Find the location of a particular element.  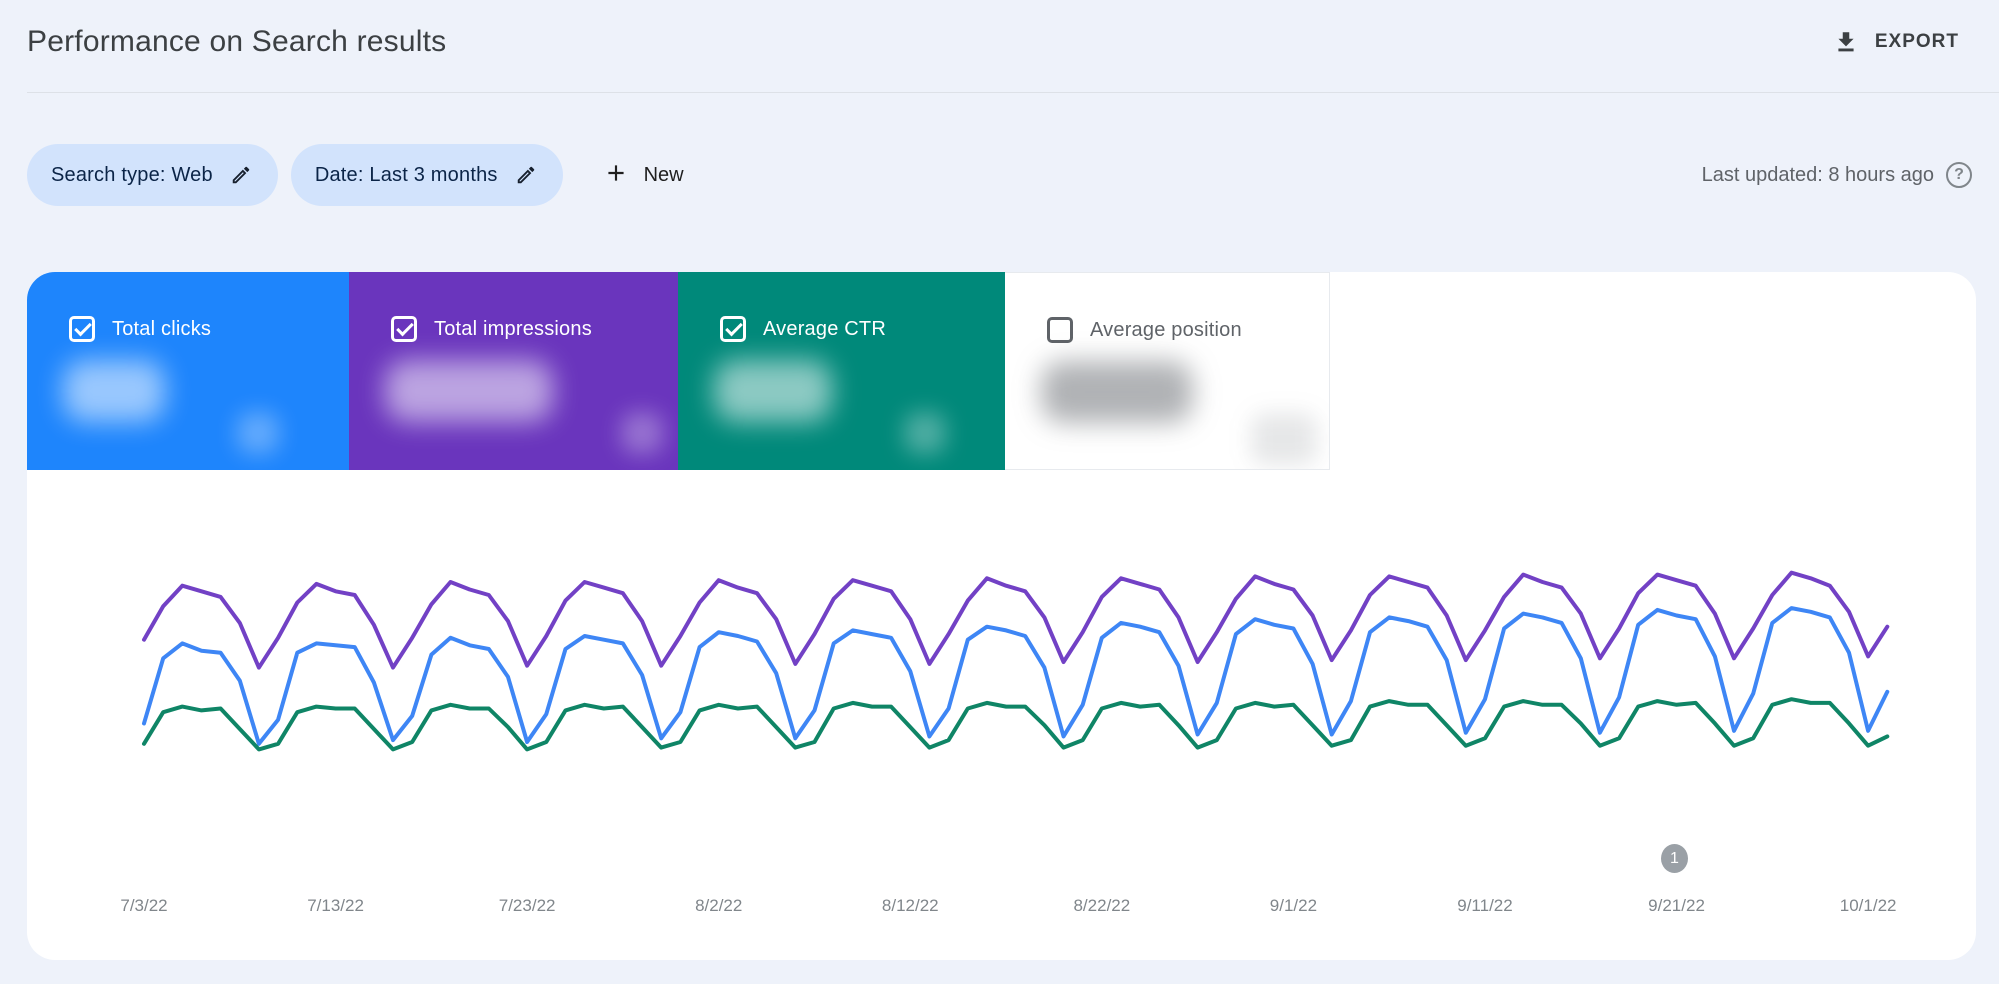

page-title: Performance on Search results is located at coordinates (237, 41).